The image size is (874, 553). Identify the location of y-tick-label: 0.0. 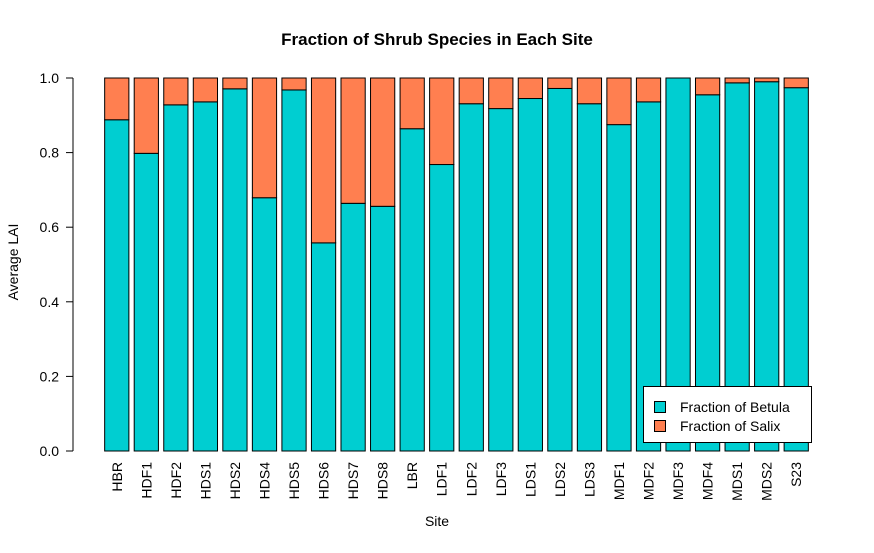
(50, 451).